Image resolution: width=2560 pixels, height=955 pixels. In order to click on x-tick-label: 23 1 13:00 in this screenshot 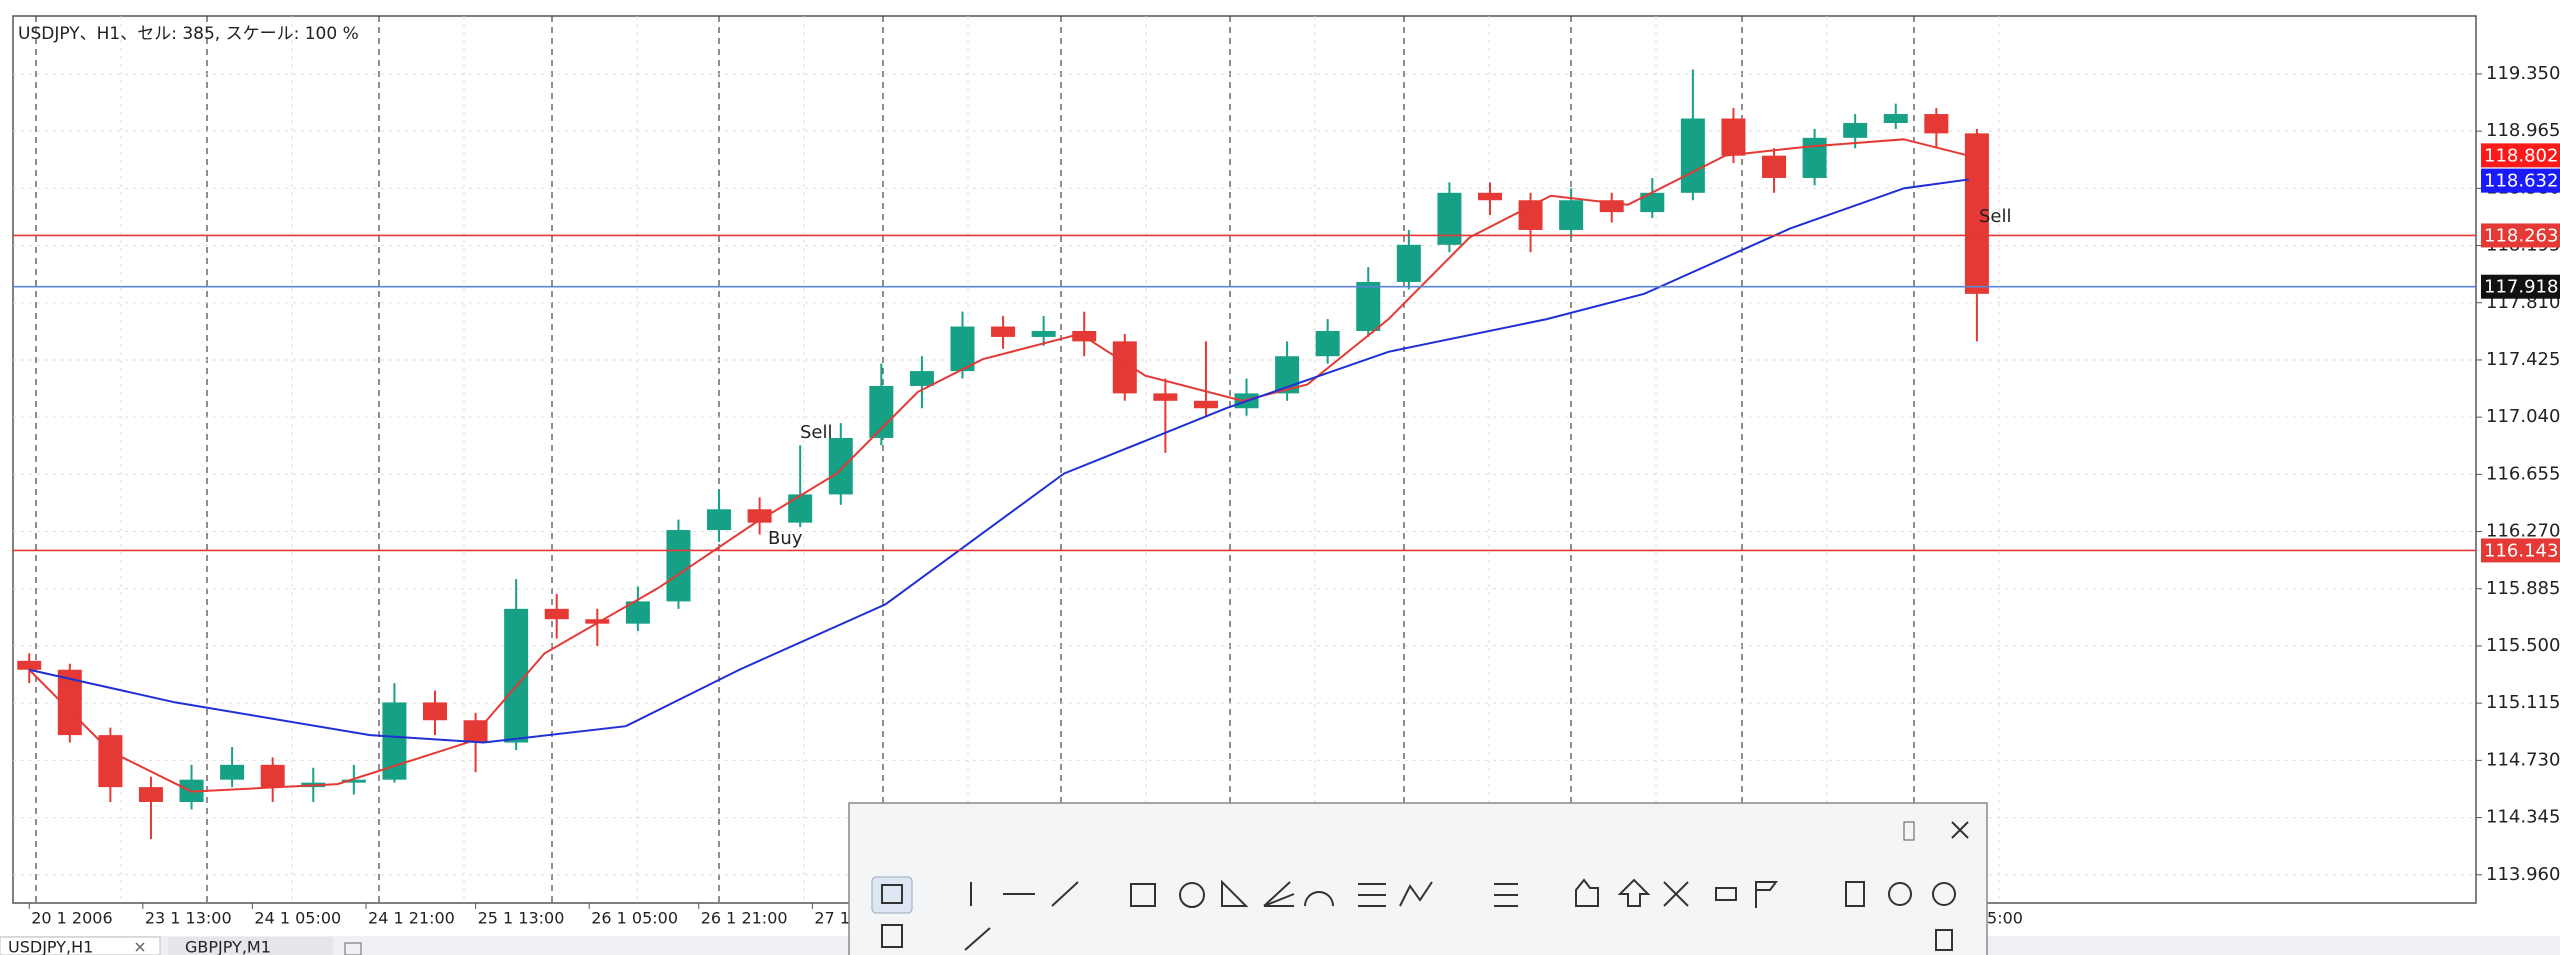, I will do `click(188, 918)`.